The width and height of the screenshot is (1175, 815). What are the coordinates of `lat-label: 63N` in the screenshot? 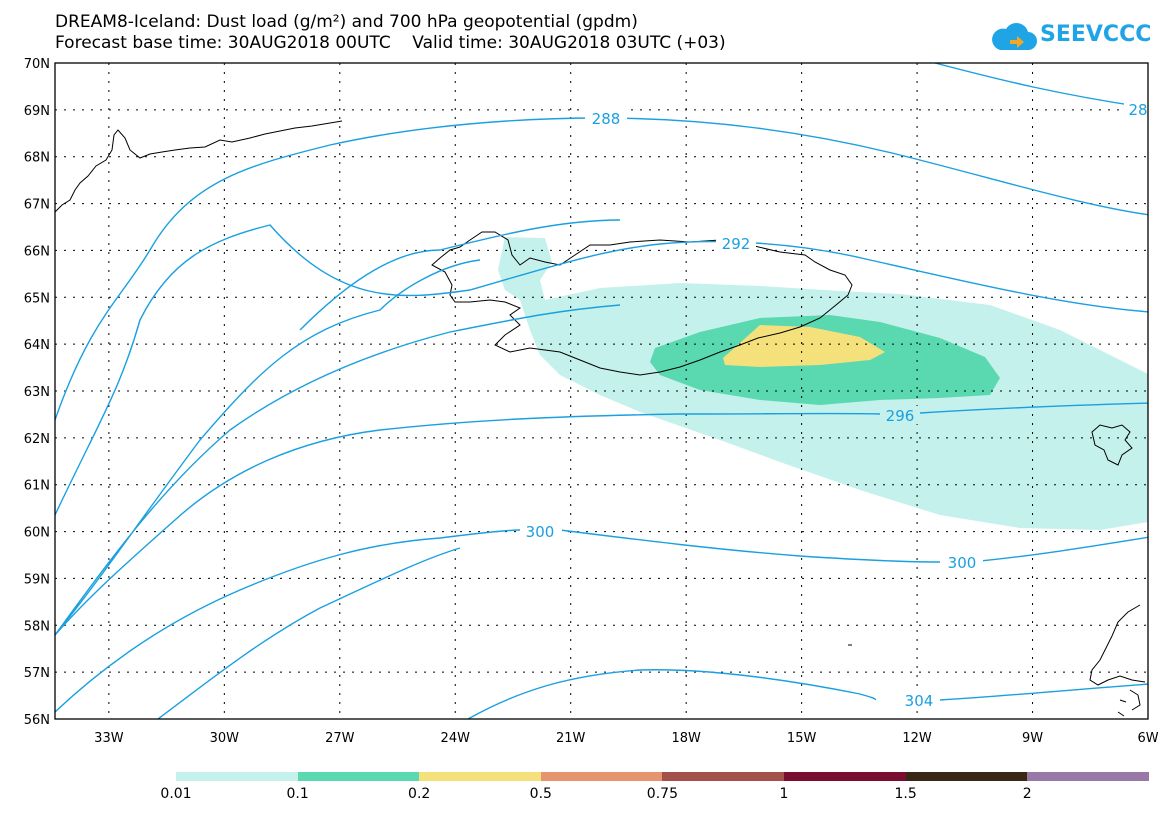 It's located at (37, 392).